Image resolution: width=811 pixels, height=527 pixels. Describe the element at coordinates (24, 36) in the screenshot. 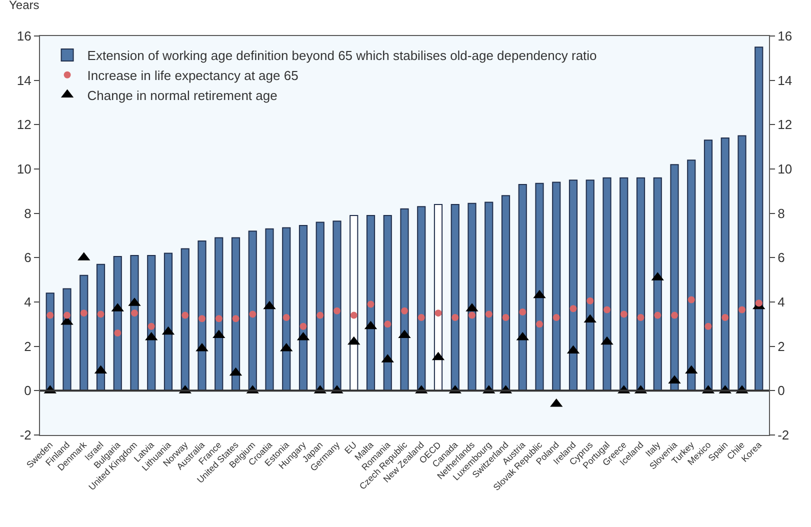

I see `y-tick-label: 16` at that location.